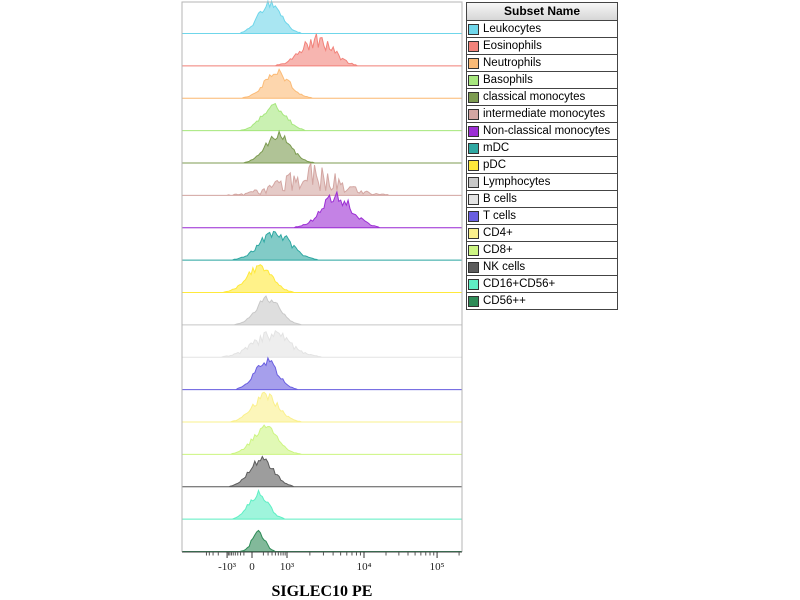 Image resolution: width=800 pixels, height=600 pixels. I want to click on legend-row-b-cells: B cells, so click(542, 199).